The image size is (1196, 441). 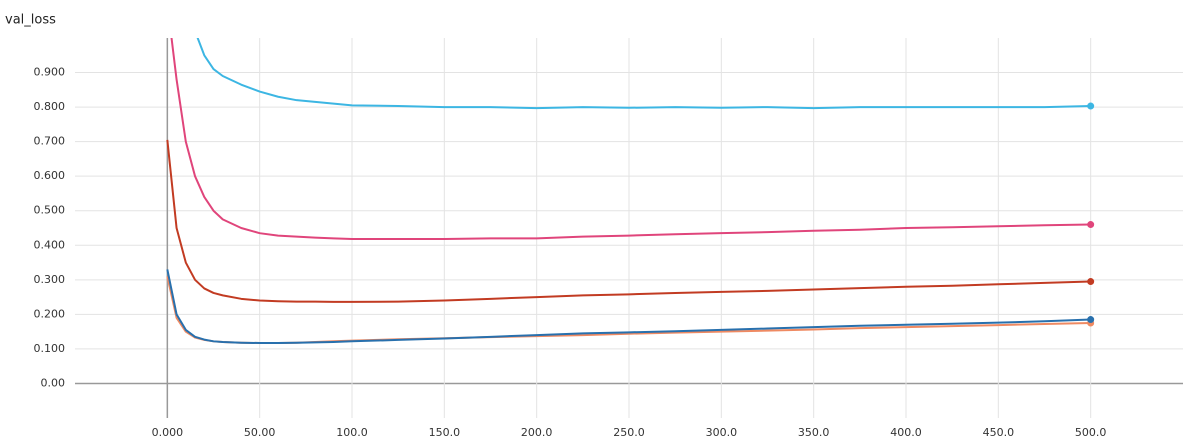 I want to click on y-tick-label: 0.00, so click(x=53, y=382).